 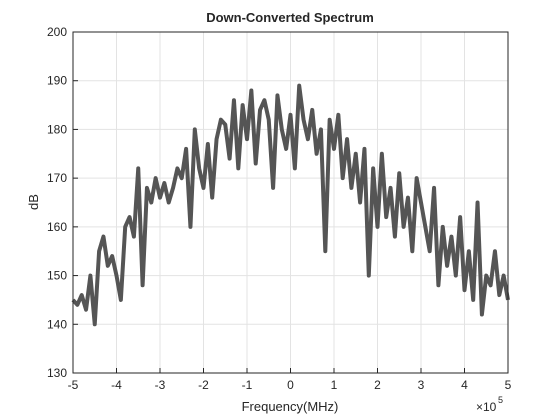 I want to click on x-tick-label: 1, so click(x=334, y=385).